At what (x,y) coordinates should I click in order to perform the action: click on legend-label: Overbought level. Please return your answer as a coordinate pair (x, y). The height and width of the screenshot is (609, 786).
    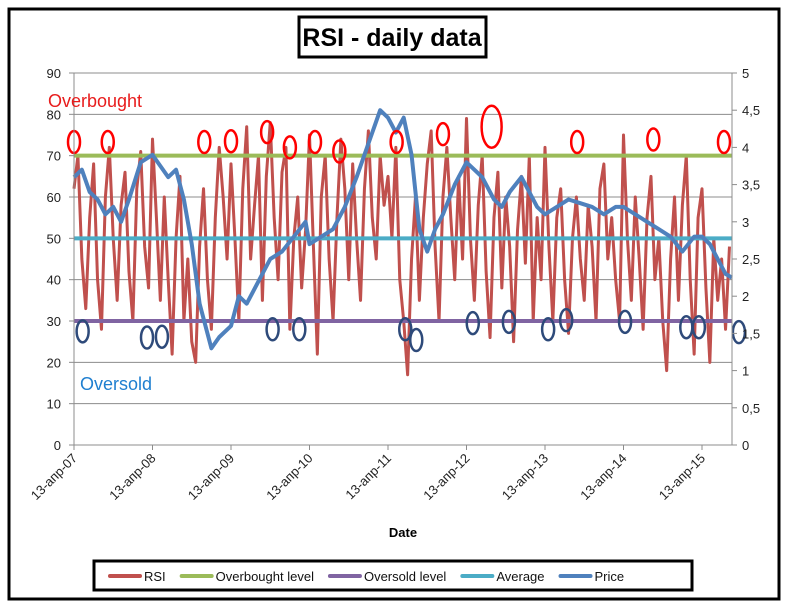
    Looking at the image, I should click on (265, 576).